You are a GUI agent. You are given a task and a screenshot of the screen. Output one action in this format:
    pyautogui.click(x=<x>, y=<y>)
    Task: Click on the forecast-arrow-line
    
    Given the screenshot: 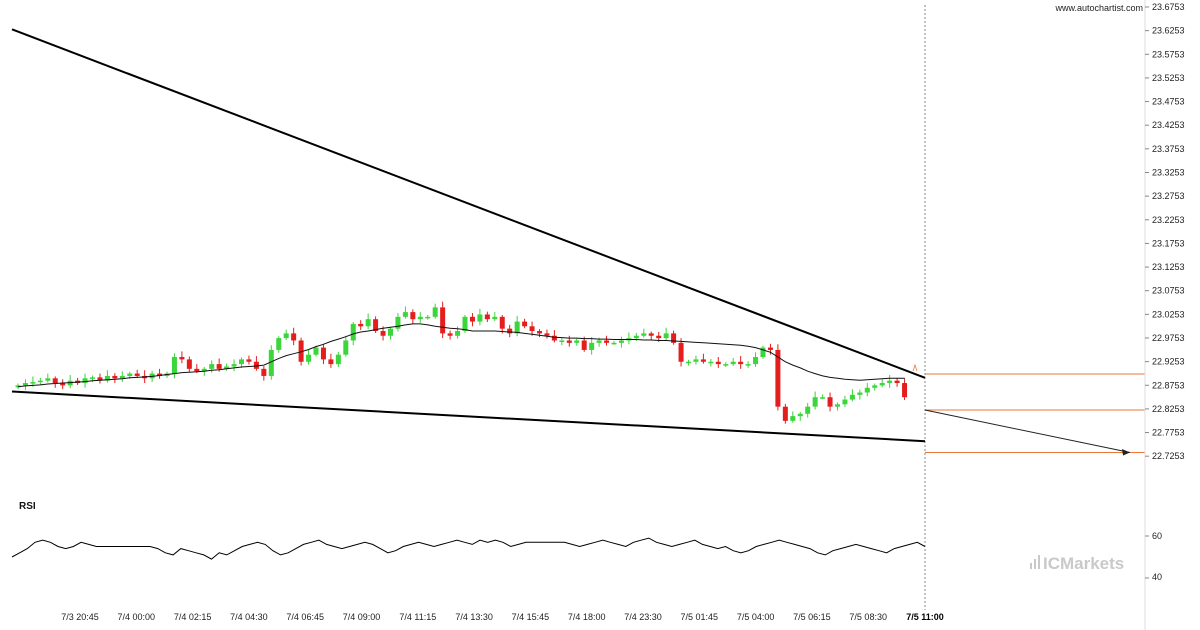 What is the action you would take?
    pyautogui.click(x=1027, y=431)
    